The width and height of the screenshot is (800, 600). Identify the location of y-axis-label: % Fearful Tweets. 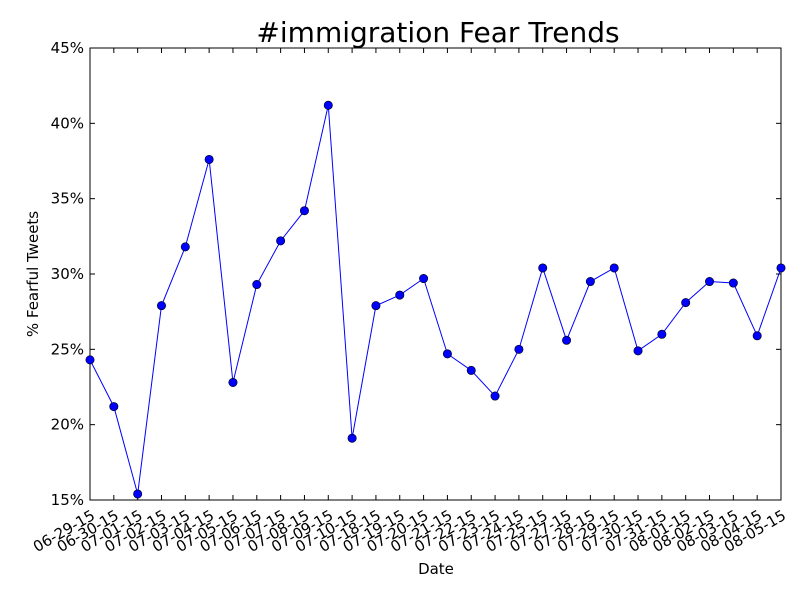
(33, 274).